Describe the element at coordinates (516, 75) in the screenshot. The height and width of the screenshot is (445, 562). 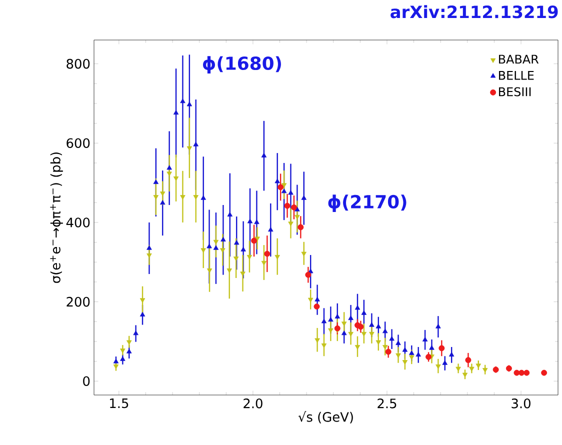
I see `legend-label: BELLE` at that location.